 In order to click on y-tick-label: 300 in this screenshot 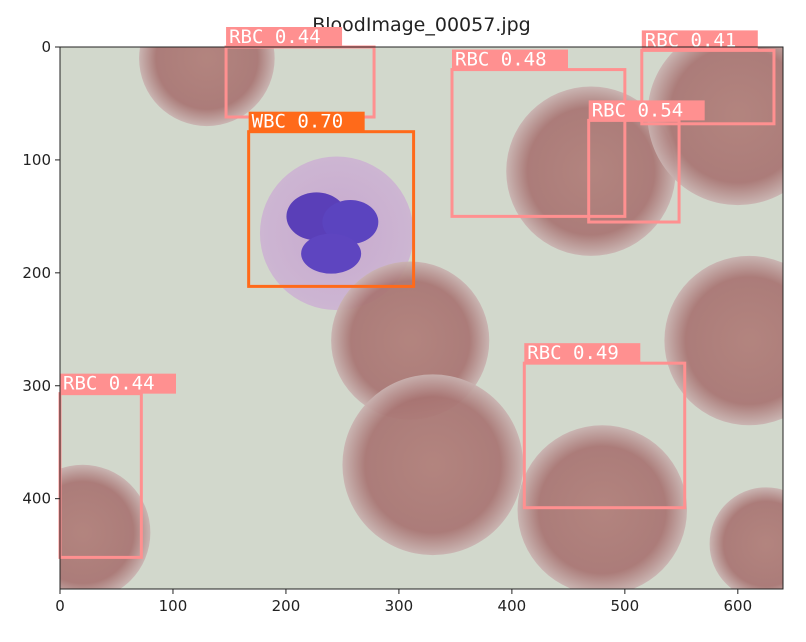, I will do `click(36, 386)`.